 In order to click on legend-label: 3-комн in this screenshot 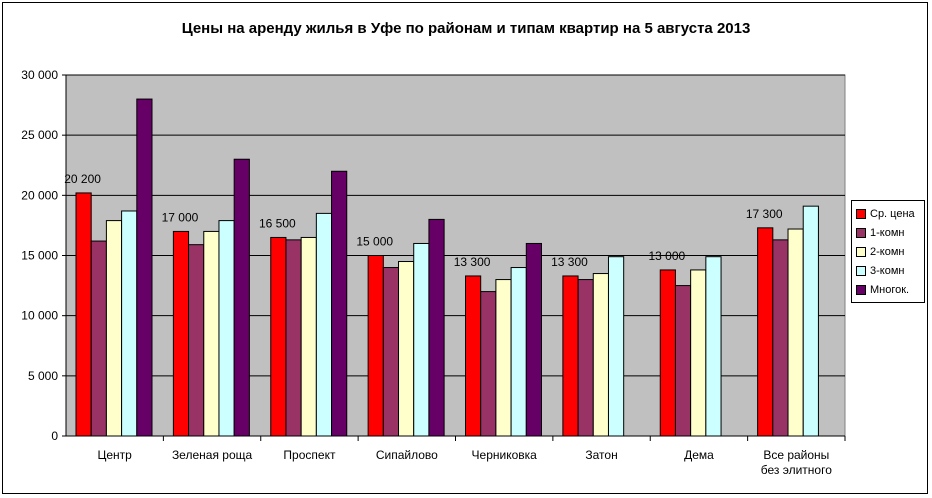, I will do `click(887, 270)`.